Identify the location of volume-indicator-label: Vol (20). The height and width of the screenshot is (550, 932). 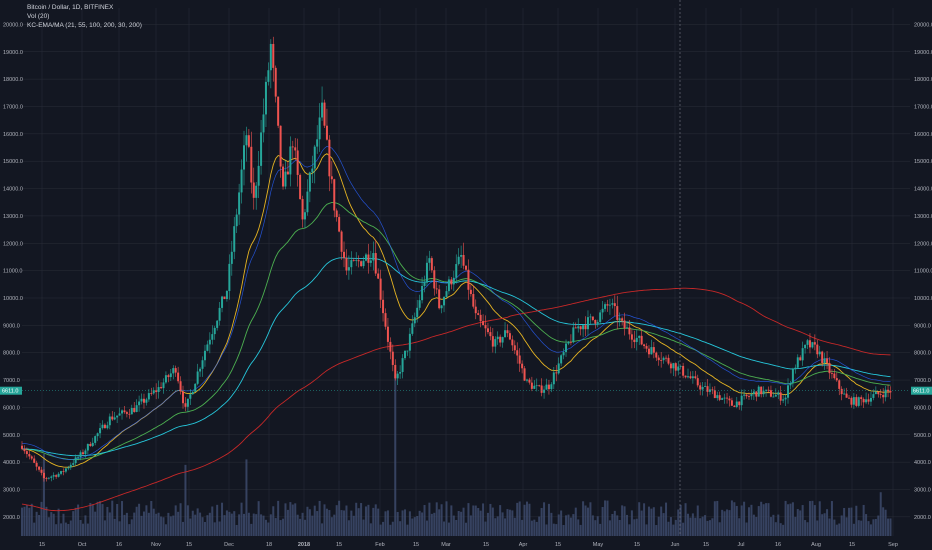
(38, 16).